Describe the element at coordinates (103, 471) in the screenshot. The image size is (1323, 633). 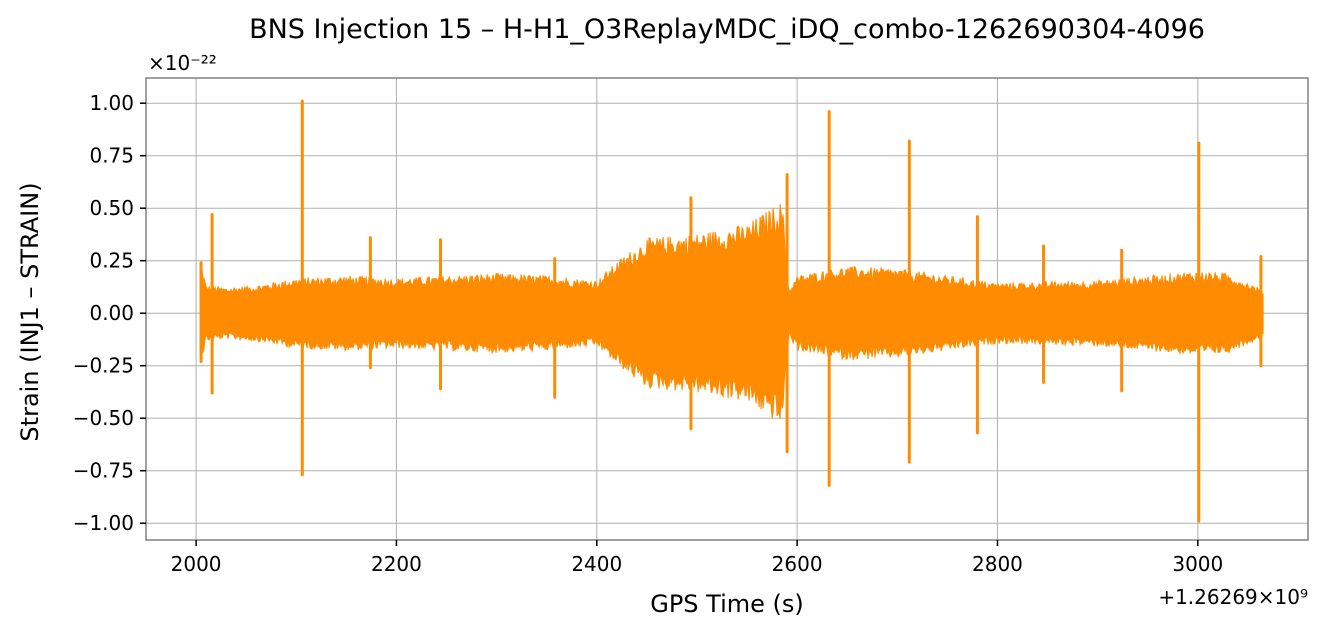
I see `y-tick-label: −0.75` at that location.